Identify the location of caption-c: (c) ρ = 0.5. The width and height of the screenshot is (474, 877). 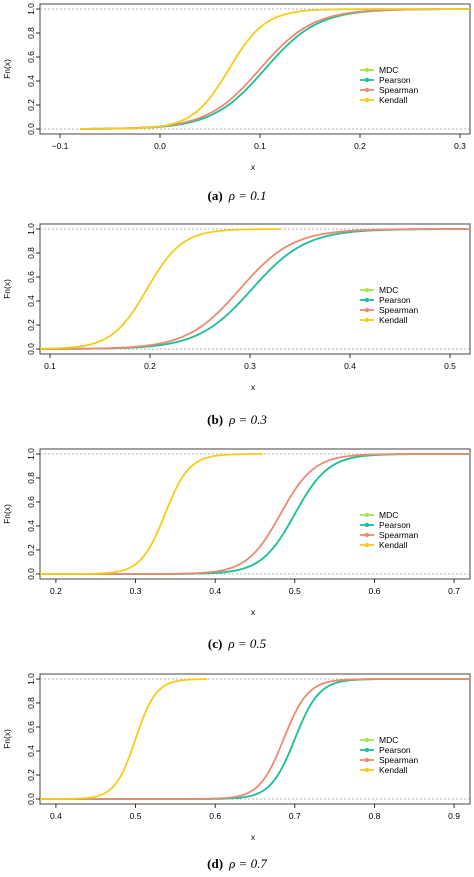
(237, 644).